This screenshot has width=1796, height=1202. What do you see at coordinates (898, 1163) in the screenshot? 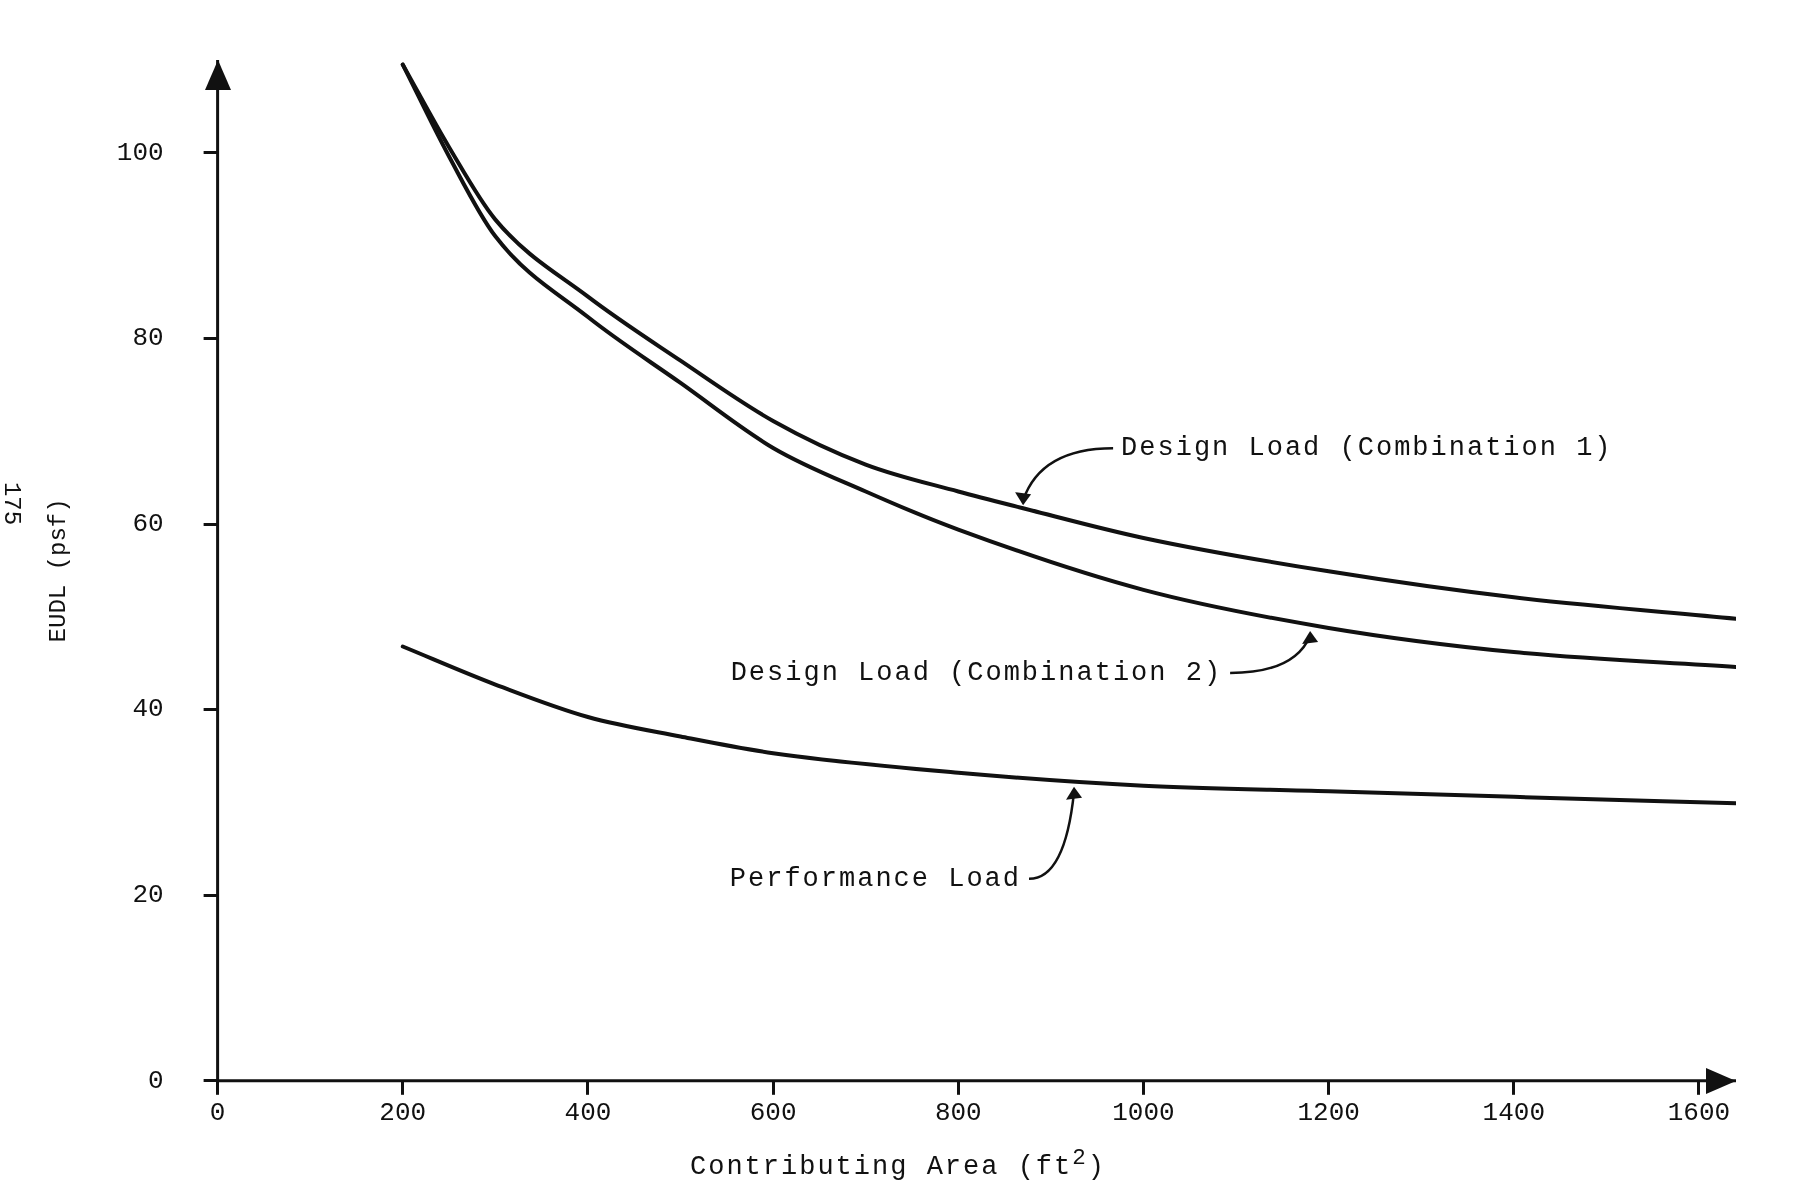
I see `x-axis-title: Contributing Area (ft$^{2}$)` at bounding box center [898, 1163].